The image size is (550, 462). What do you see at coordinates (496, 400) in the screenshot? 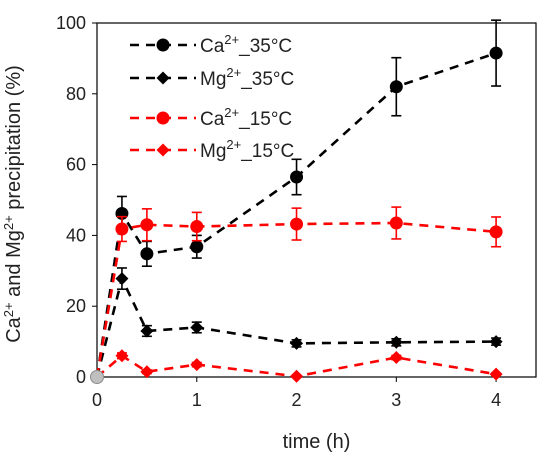
I see `x-tick-label: 4` at bounding box center [496, 400].